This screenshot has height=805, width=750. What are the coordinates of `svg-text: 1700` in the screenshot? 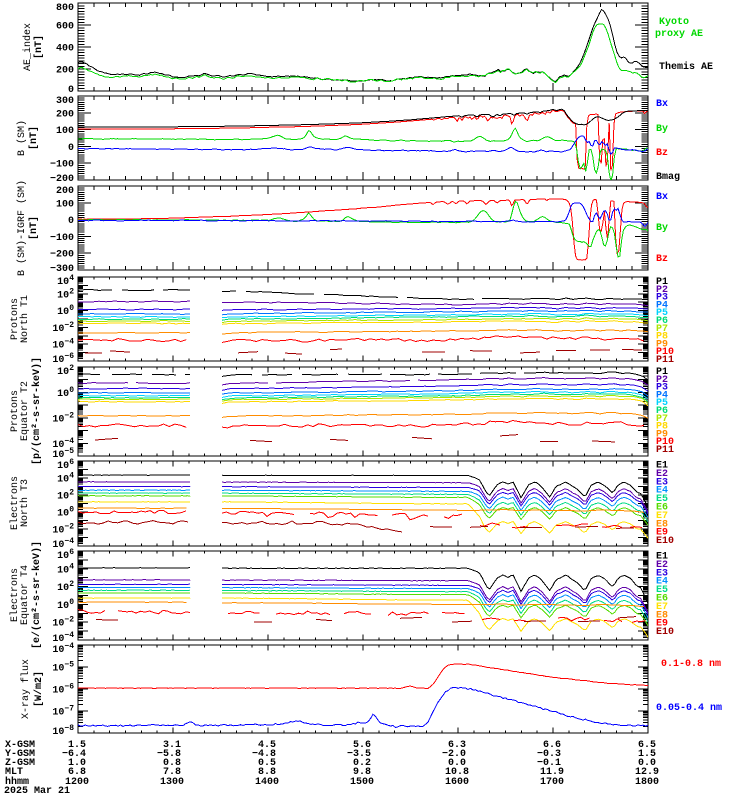 It's located at (552, 782).